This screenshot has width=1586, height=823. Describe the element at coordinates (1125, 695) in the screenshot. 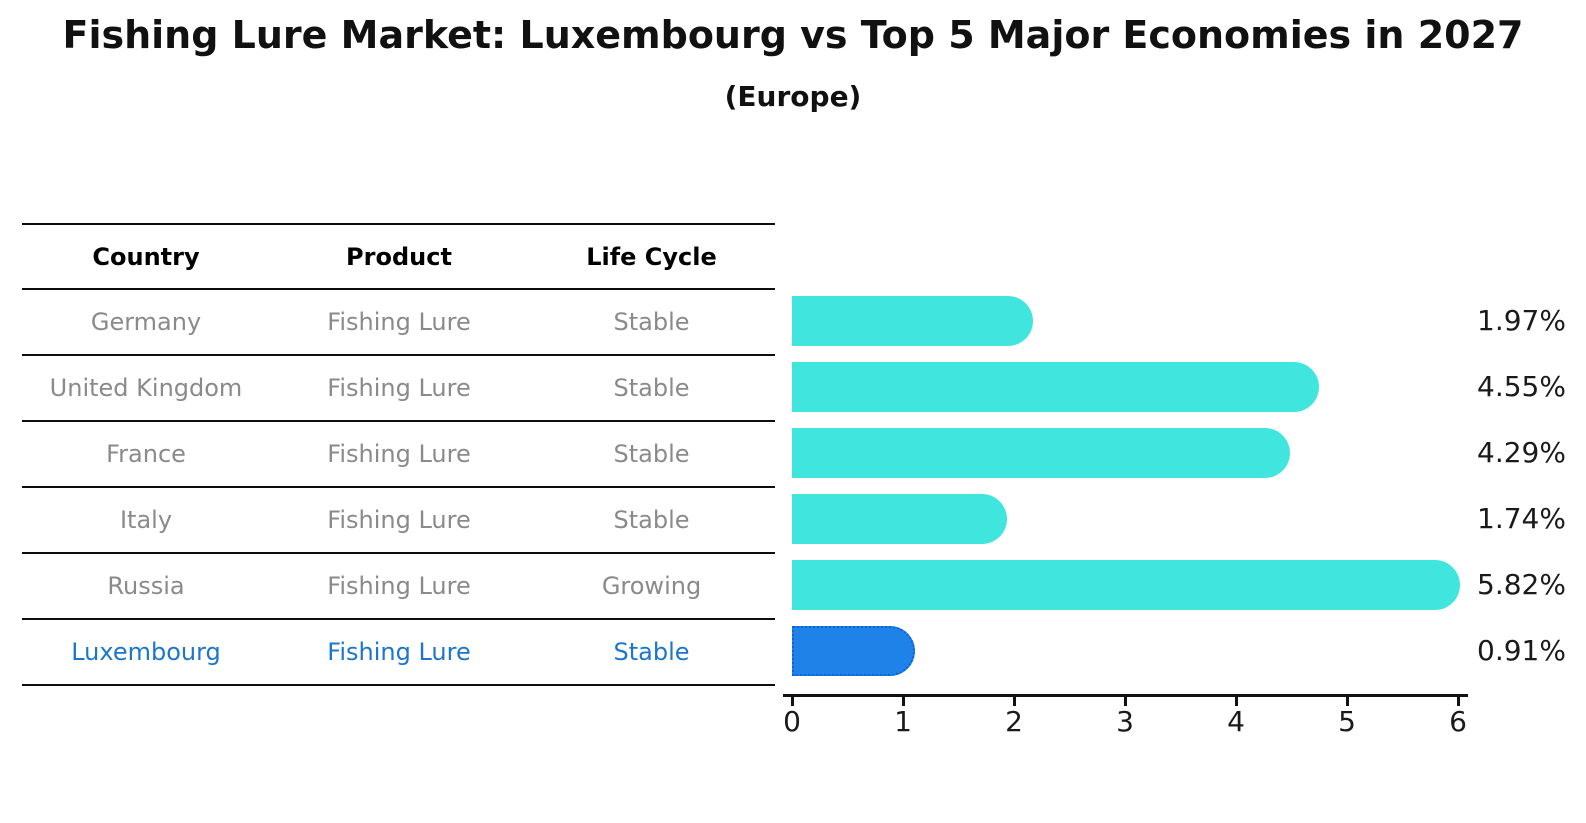

I see `x-axis-line` at that location.